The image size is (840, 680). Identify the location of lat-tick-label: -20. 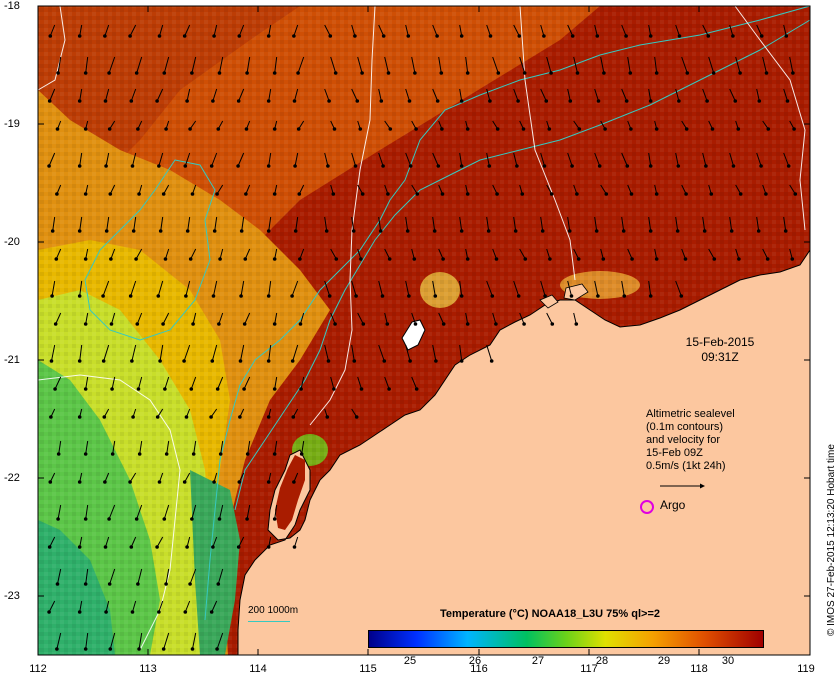
(12, 242).